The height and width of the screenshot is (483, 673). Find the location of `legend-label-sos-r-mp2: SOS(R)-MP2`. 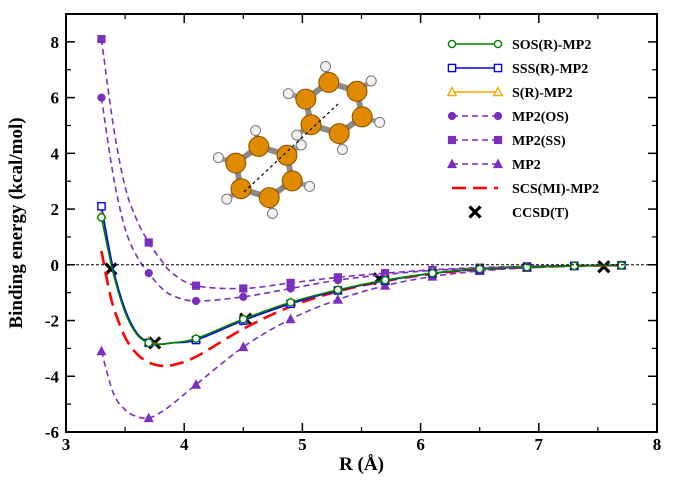

legend-label-sos-r-mp2: SOS(R)-MP2 is located at coordinates (551, 45).